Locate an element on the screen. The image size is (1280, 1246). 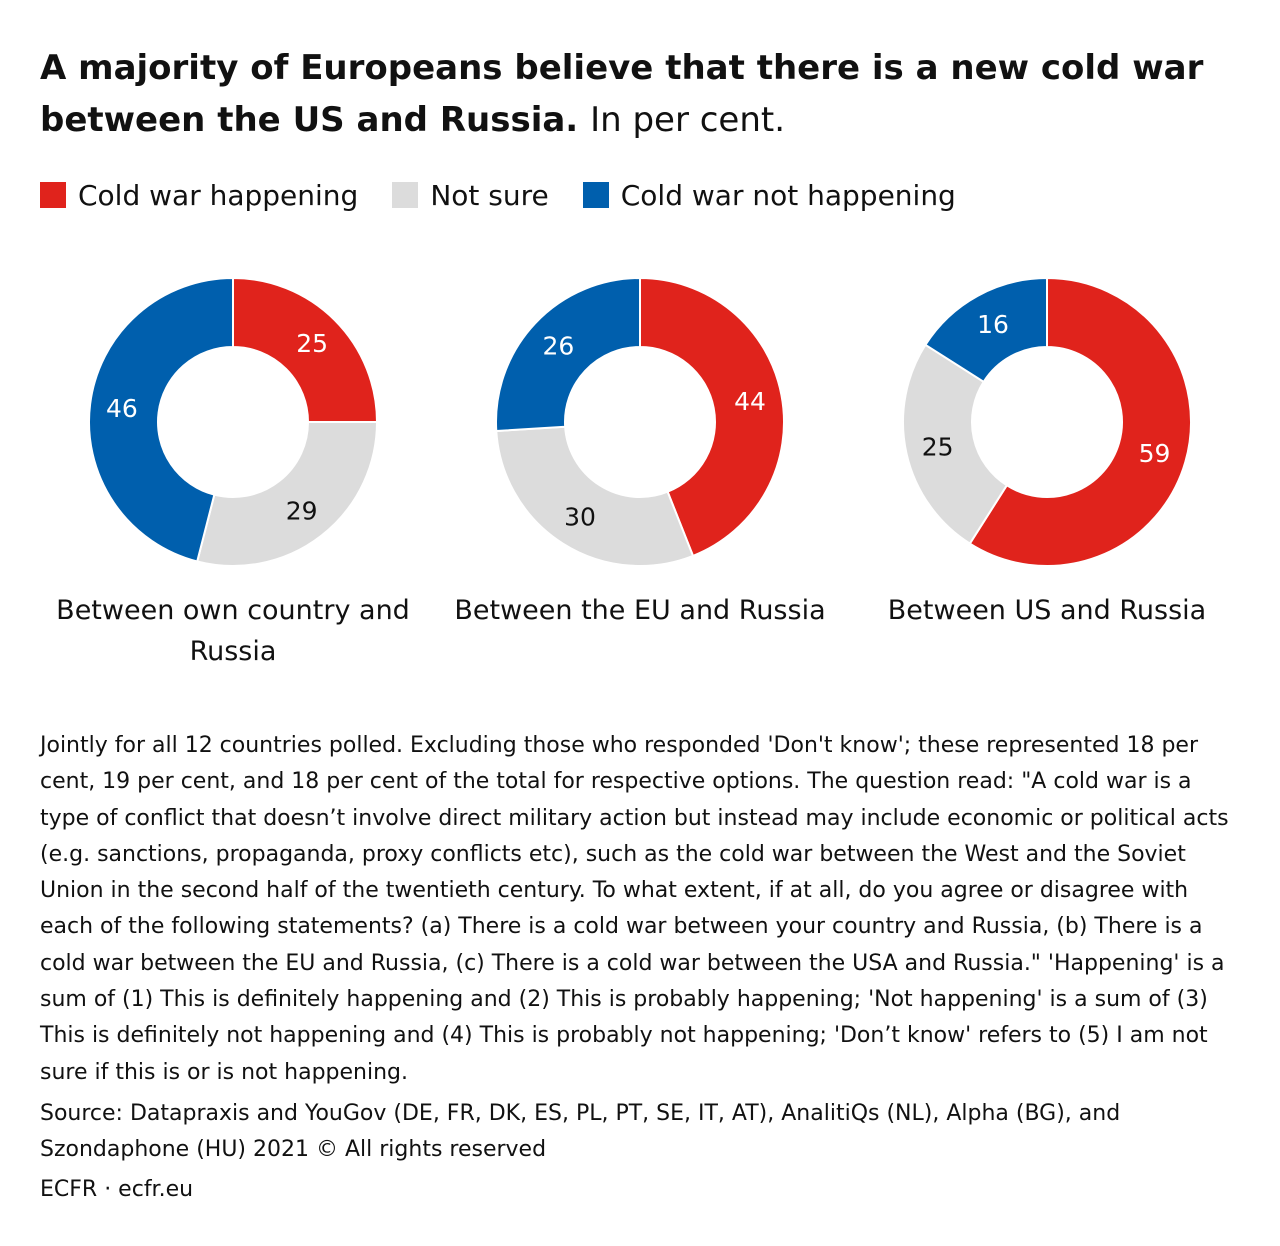
legend-item-not-sure: Not sure is located at coordinates (470, 195).